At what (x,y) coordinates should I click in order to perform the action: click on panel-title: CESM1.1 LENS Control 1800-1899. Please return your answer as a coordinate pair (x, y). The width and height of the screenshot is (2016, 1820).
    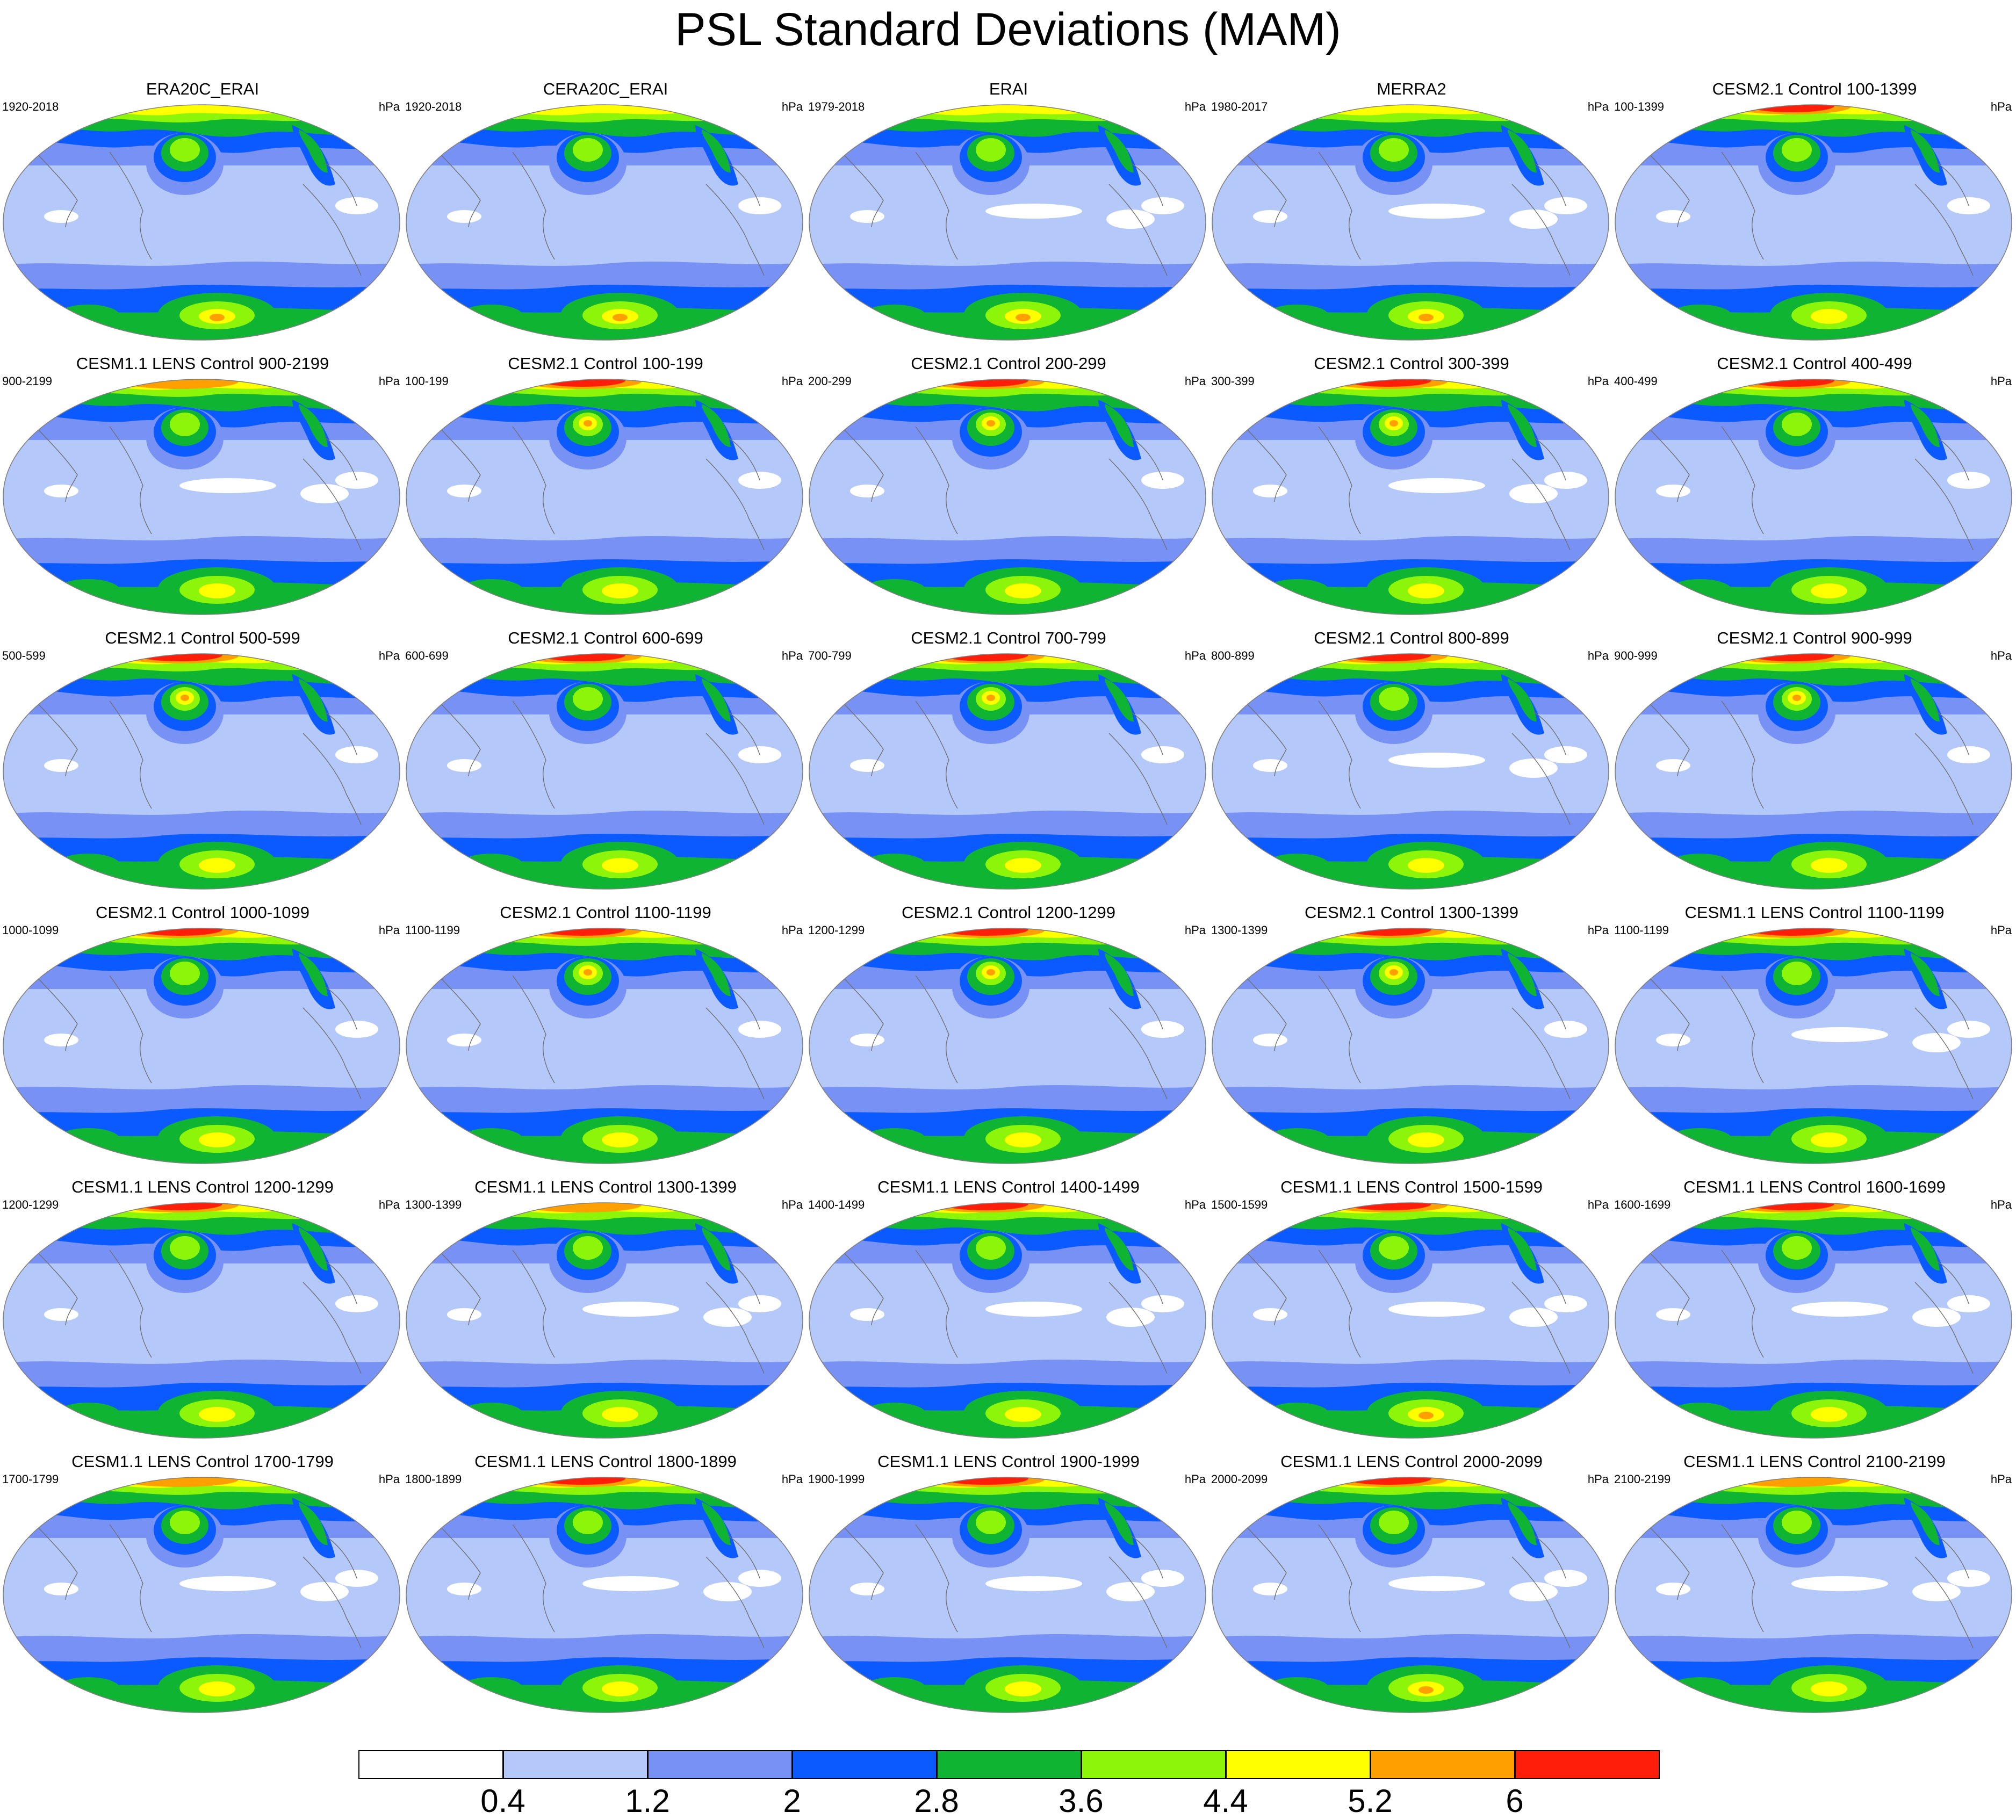
    Looking at the image, I should click on (605, 1461).